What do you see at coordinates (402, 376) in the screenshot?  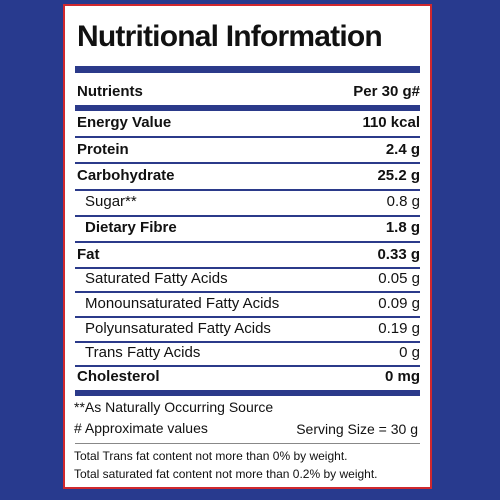 I see `nutrient-value: 0 mg` at bounding box center [402, 376].